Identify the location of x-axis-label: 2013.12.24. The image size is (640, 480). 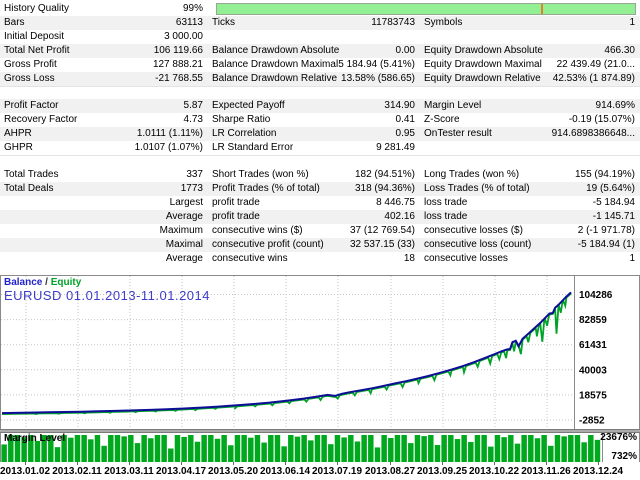
(598, 471).